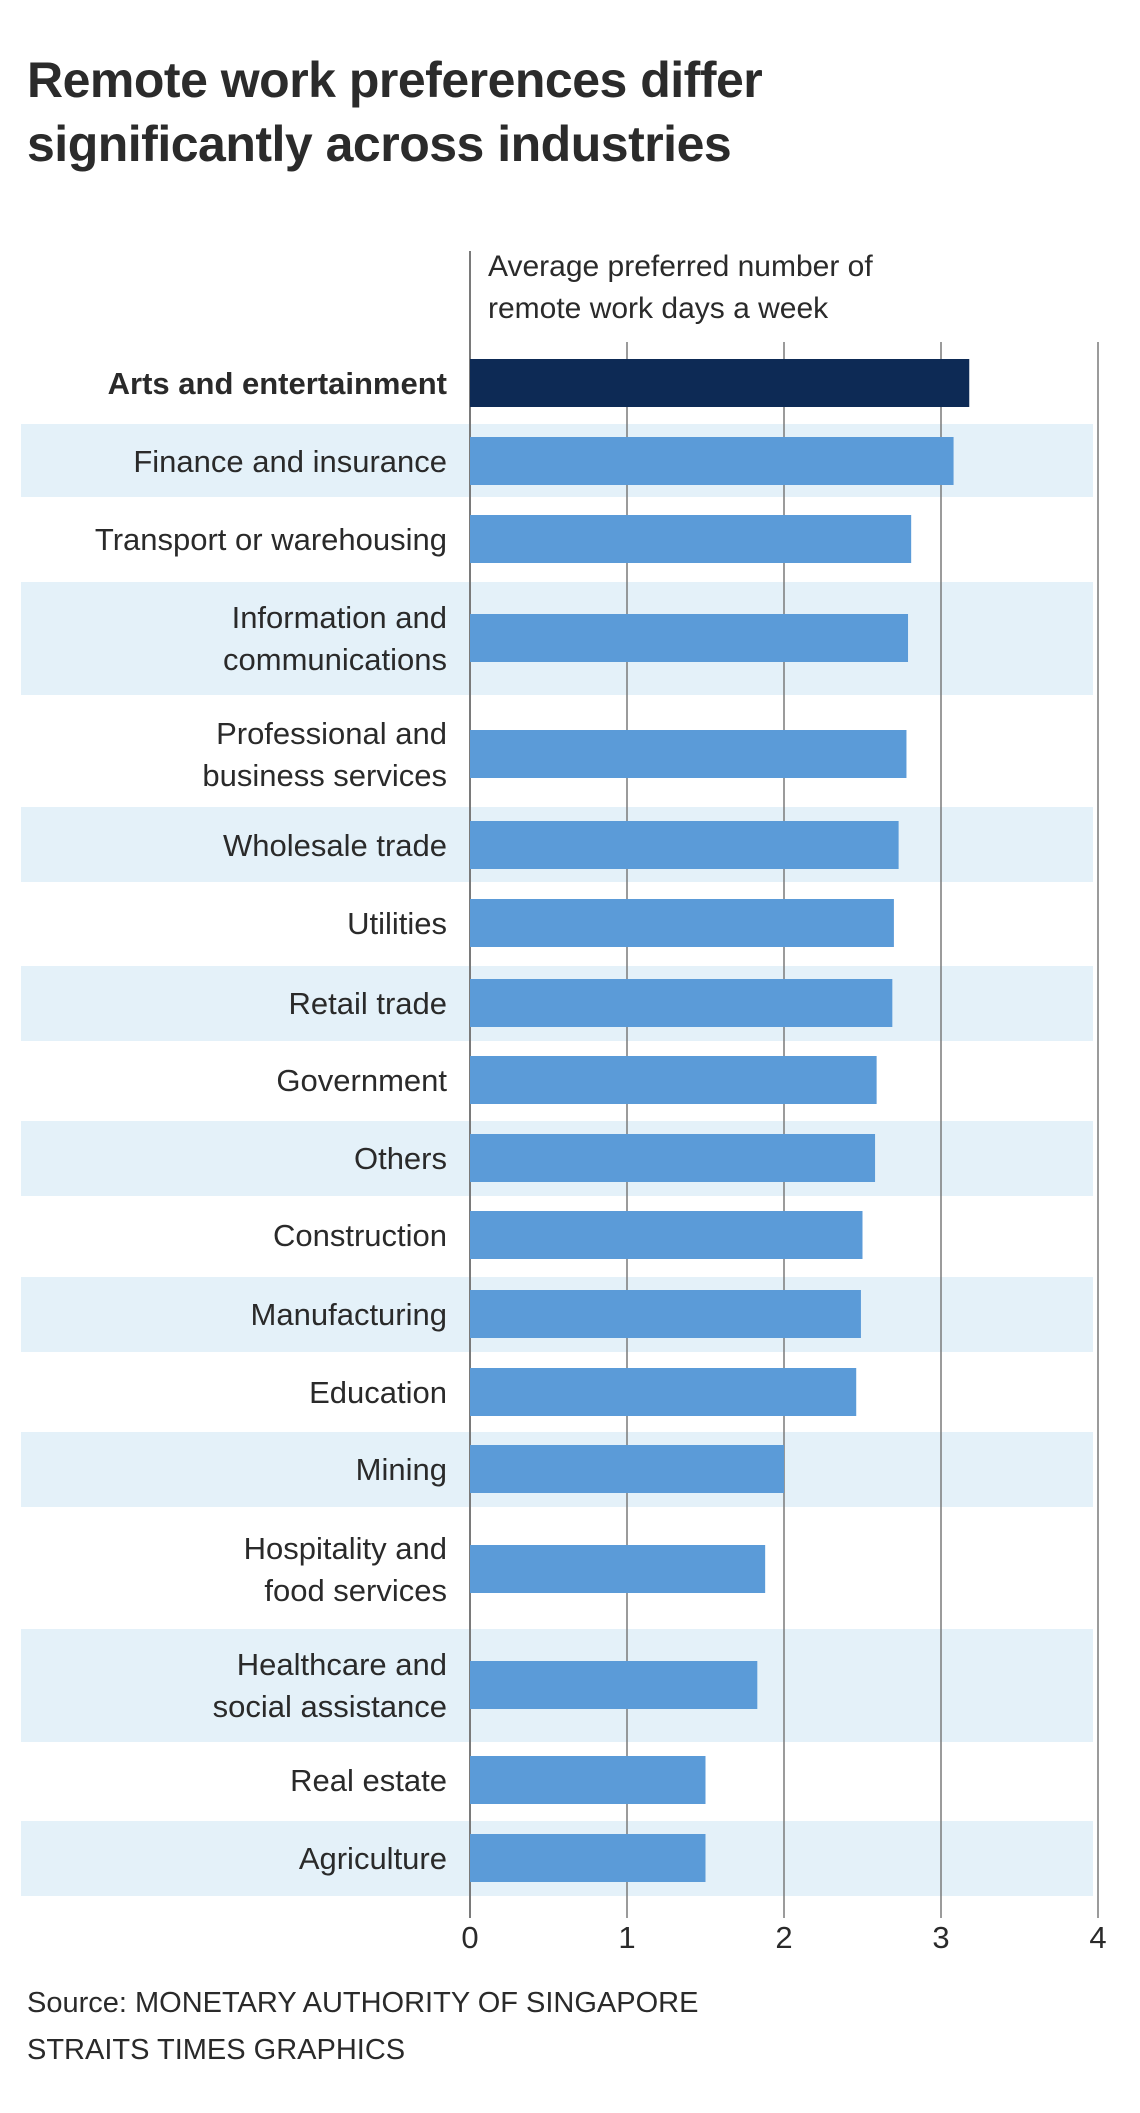 This screenshot has height=2113, width=1140. Describe the element at coordinates (379, 144) in the screenshot. I see `chart-title-line-2: significantly across industries` at that location.